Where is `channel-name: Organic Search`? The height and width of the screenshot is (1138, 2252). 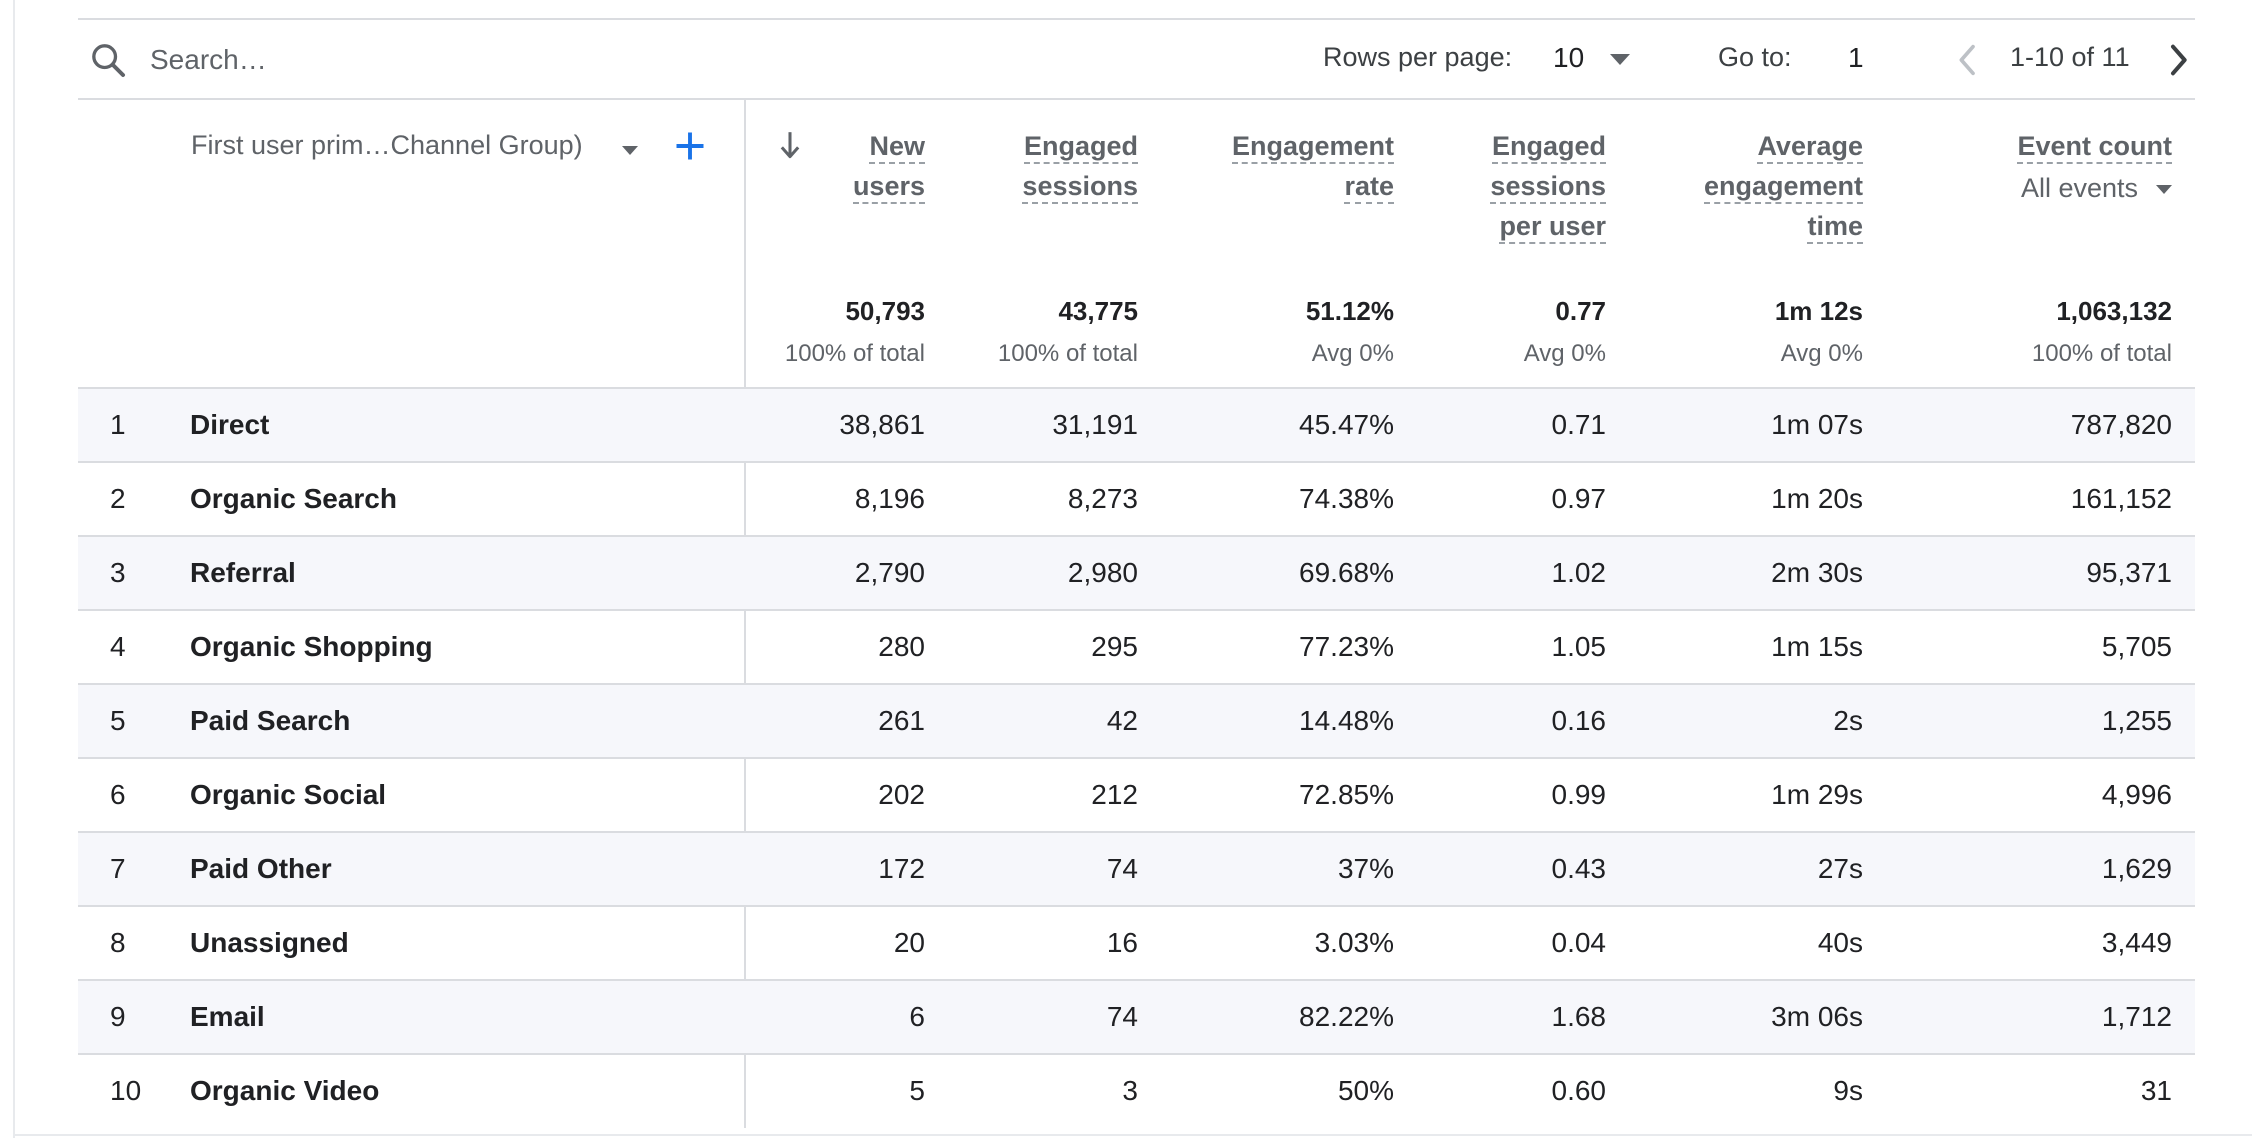
channel-name: Organic Search is located at coordinates (293, 498).